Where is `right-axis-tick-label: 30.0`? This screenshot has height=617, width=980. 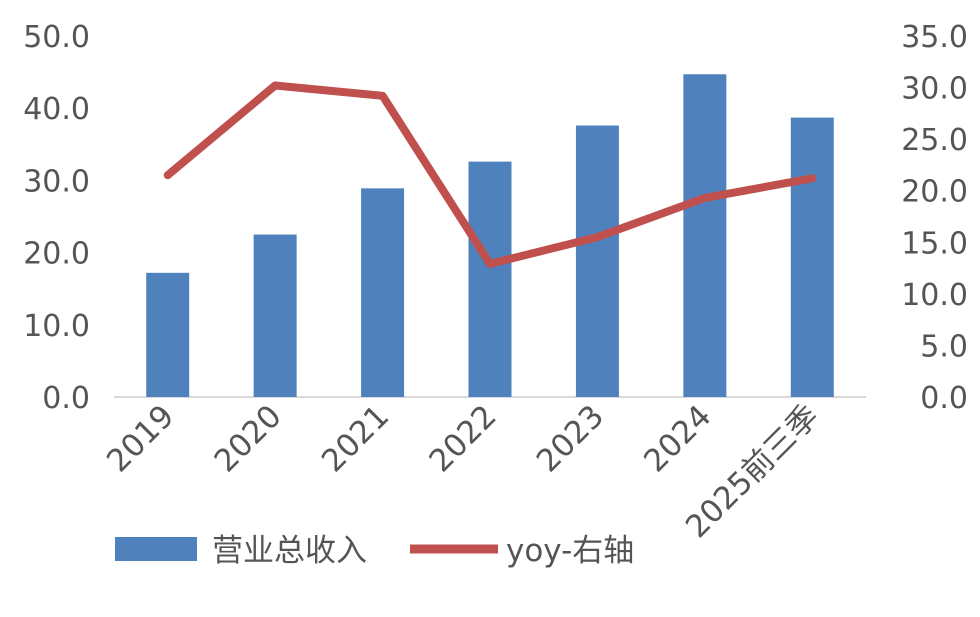
right-axis-tick-label: 30.0 is located at coordinates (934, 89).